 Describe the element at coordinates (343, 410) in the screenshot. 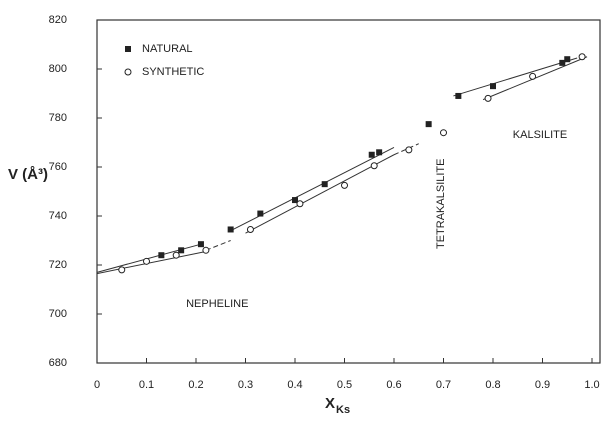

I see `x-axis-label-subscript: Ks` at that location.